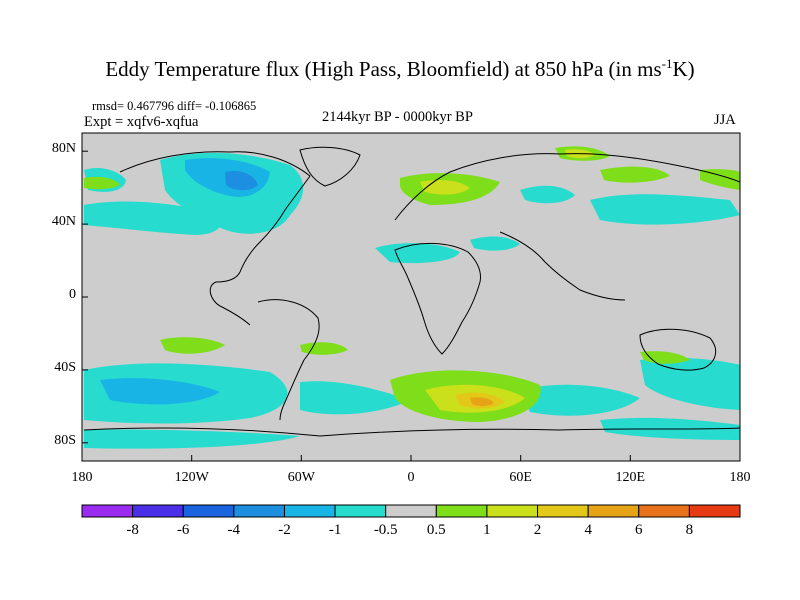  What do you see at coordinates (330, 166) in the screenshot?
I see `coastline-greenland` at bounding box center [330, 166].